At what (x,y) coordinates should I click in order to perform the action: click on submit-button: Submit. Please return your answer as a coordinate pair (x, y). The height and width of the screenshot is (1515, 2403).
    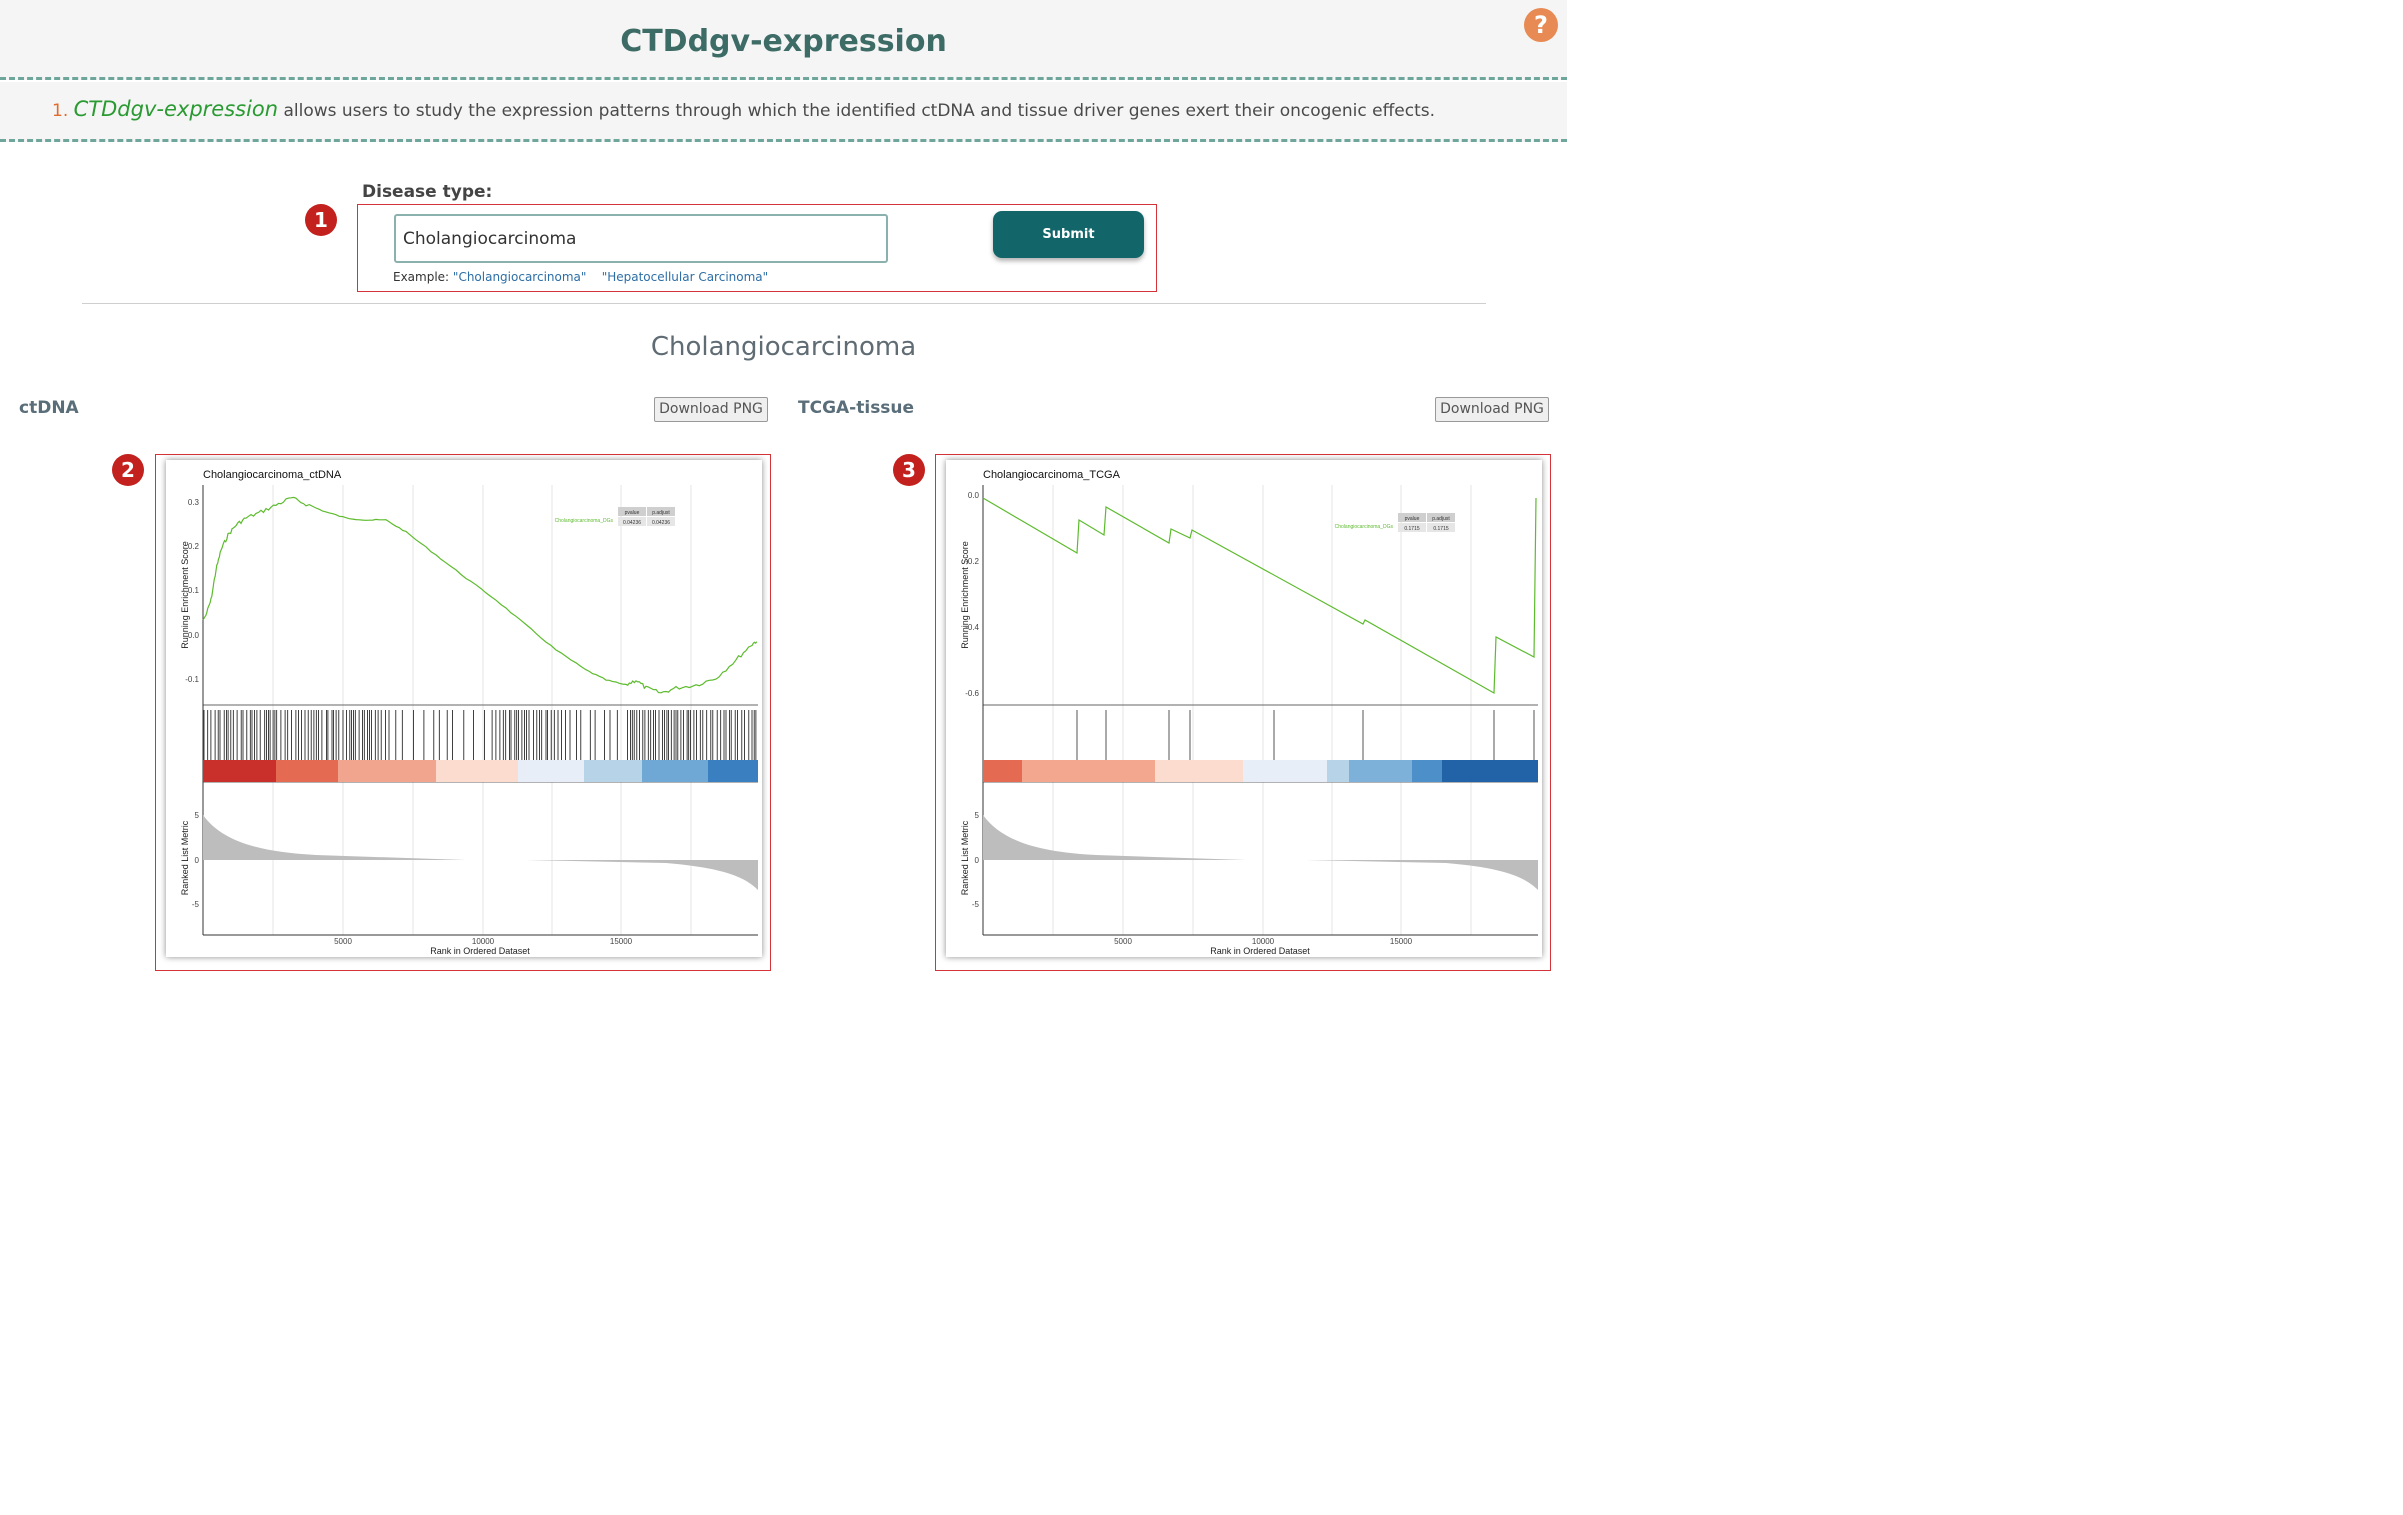
    Looking at the image, I should click on (1068, 234).